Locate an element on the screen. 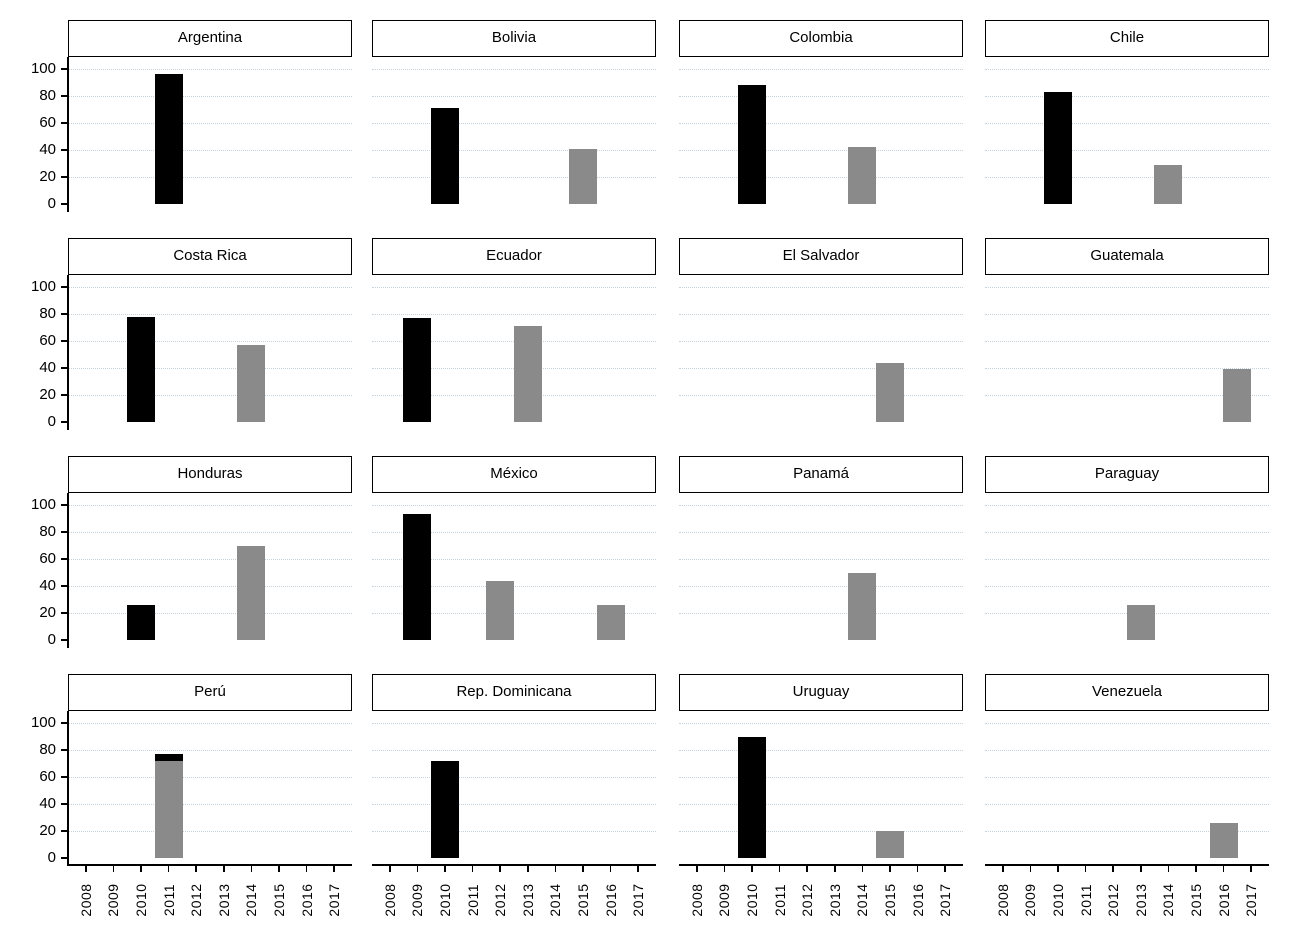 Image resolution: width=1315 pixels, height=943 pixels. panel-header-colombia: Colombia is located at coordinates (821, 38).